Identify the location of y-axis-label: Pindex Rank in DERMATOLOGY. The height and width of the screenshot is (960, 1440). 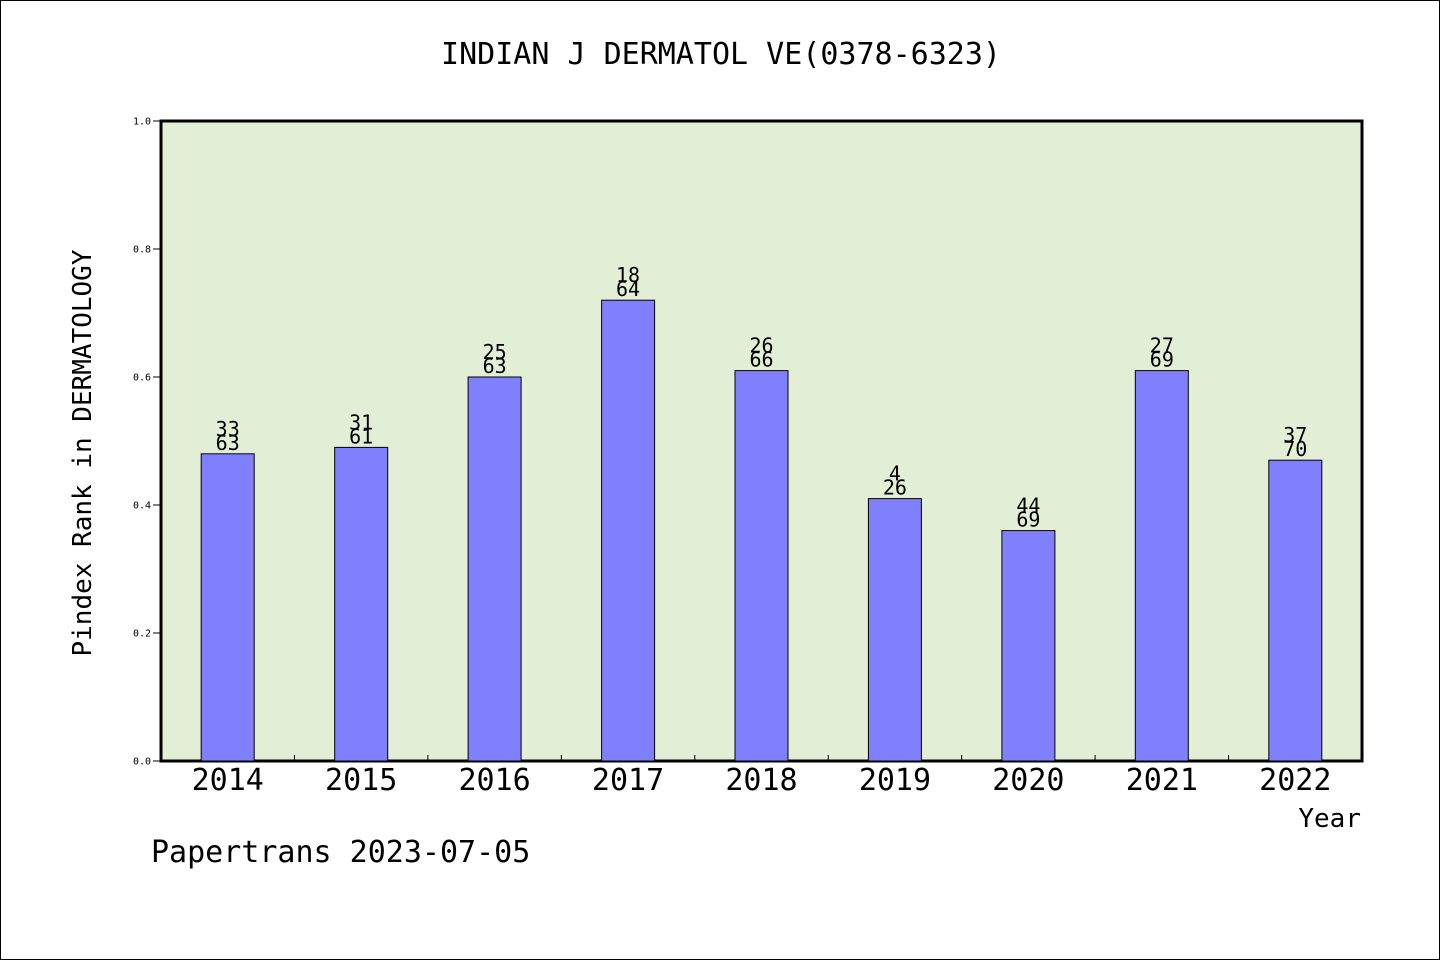
(83, 452).